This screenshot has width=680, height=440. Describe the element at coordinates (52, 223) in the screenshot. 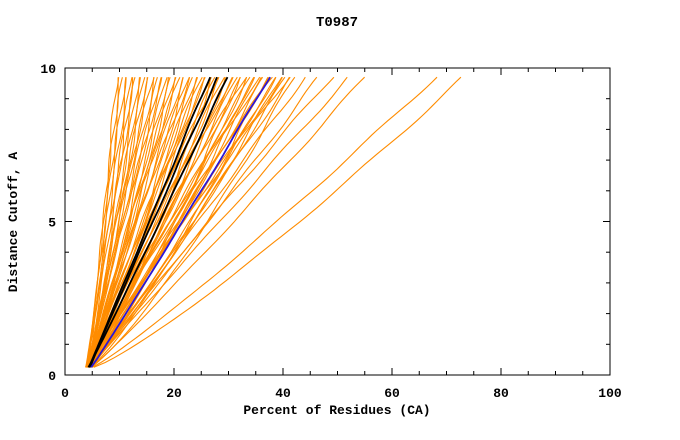

I see `y-tick-label: 5` at that location.